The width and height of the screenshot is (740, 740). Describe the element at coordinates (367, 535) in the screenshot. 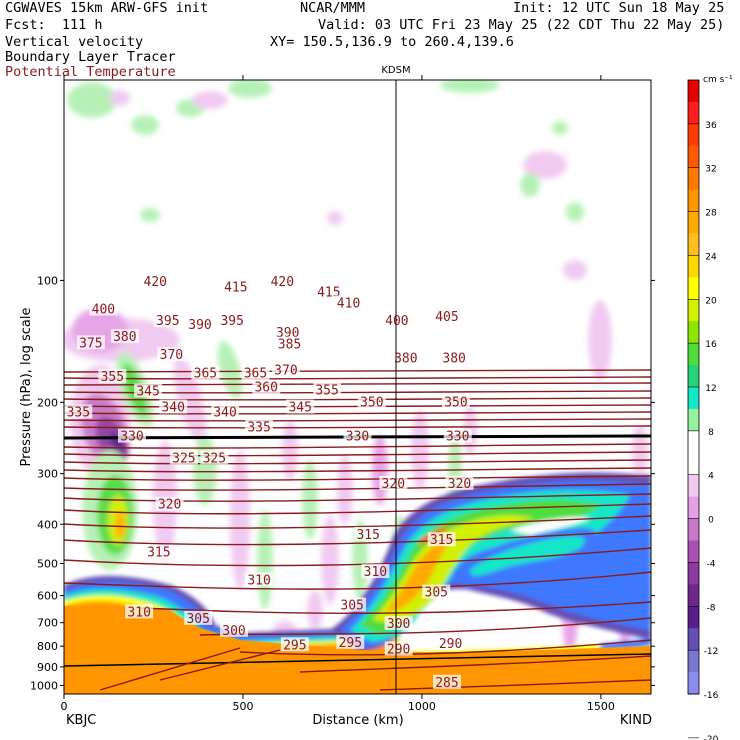

I see `theta-label: 315` at that location.